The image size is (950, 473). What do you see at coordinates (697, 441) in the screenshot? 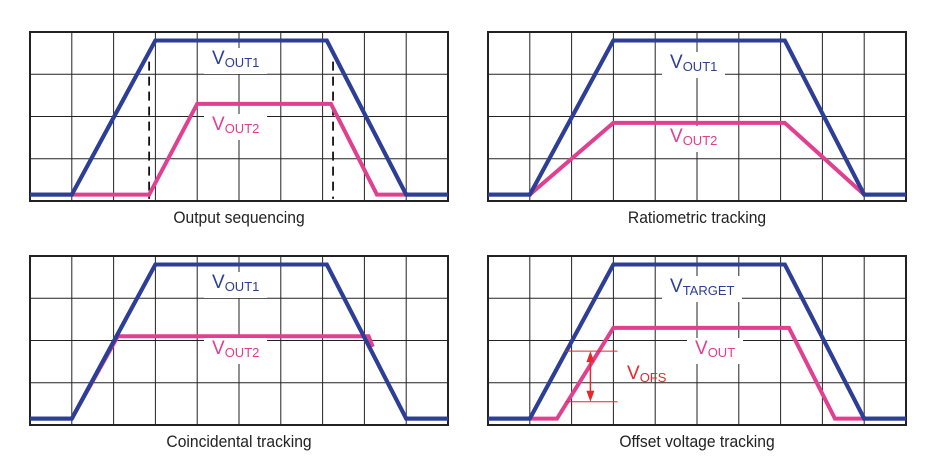
I see `caption: Offset voltage tracking` at bounding box center [697, 441].